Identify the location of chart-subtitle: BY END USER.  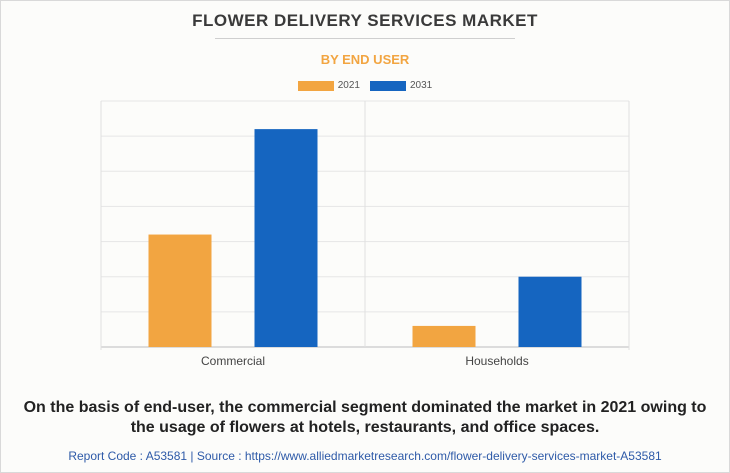
(365, 59).